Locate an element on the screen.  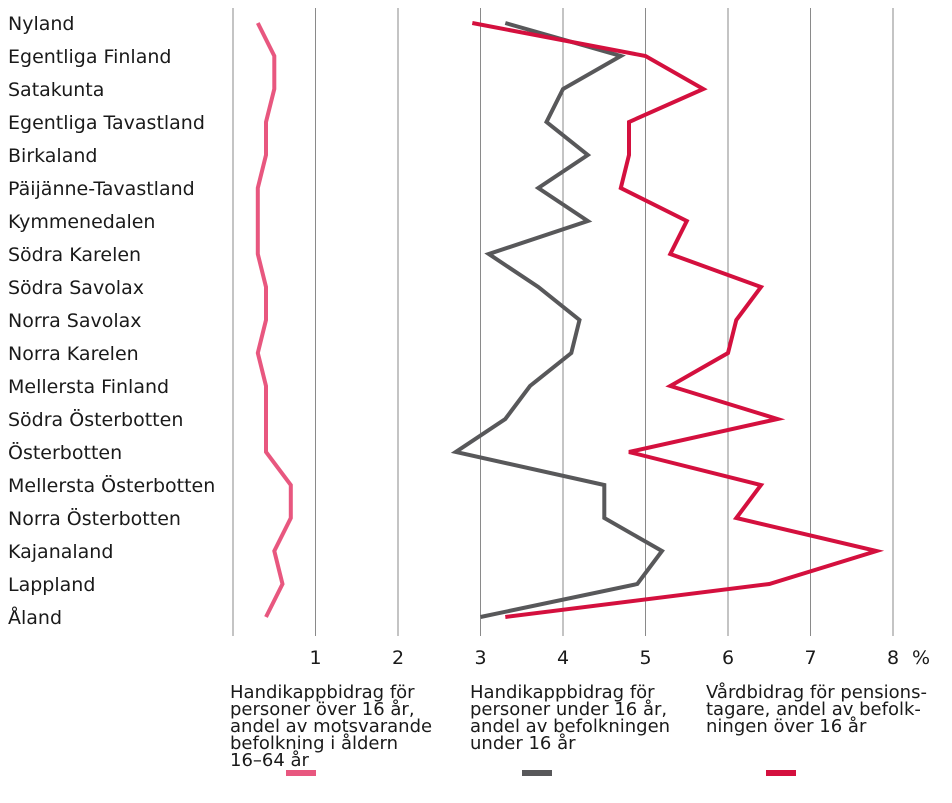
category-label: Norra Savolax is located at coordinates (75, 321).